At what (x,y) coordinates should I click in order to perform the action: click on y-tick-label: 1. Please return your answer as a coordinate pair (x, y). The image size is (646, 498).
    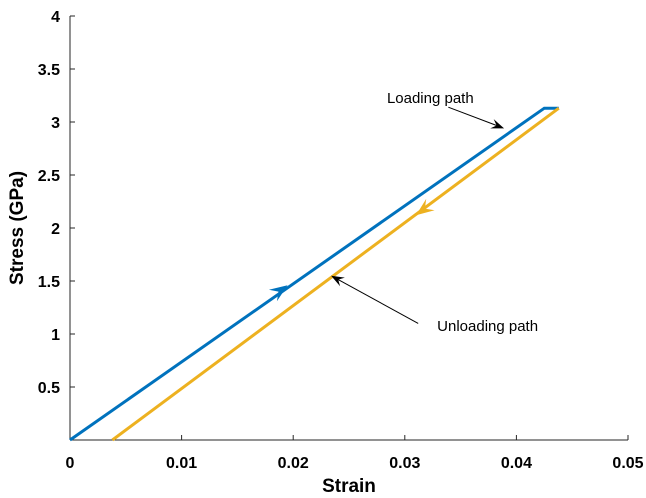
    Looking at the image, I should click on (55, 335).